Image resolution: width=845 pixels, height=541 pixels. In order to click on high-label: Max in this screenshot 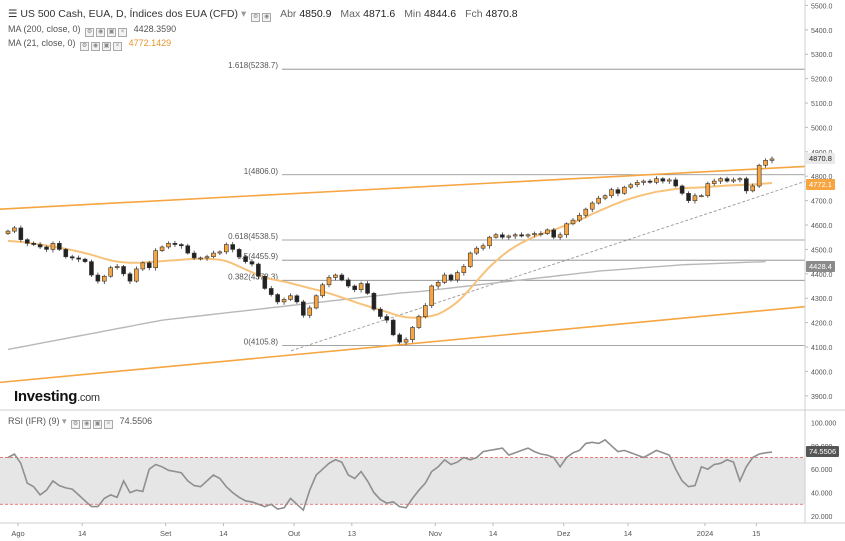, I will do `click(350, 14)`.